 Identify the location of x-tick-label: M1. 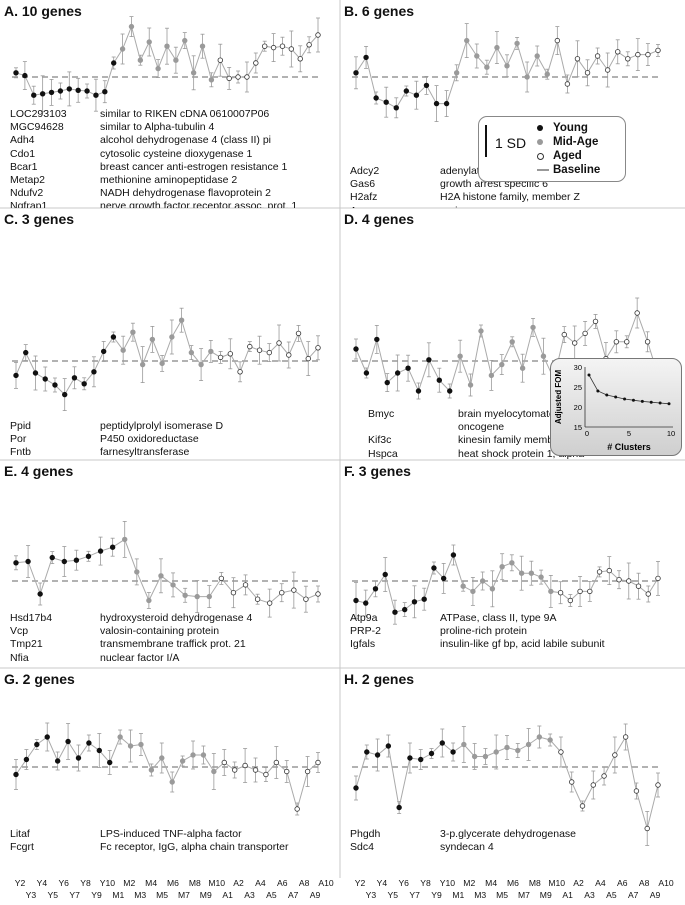
(118, 895).